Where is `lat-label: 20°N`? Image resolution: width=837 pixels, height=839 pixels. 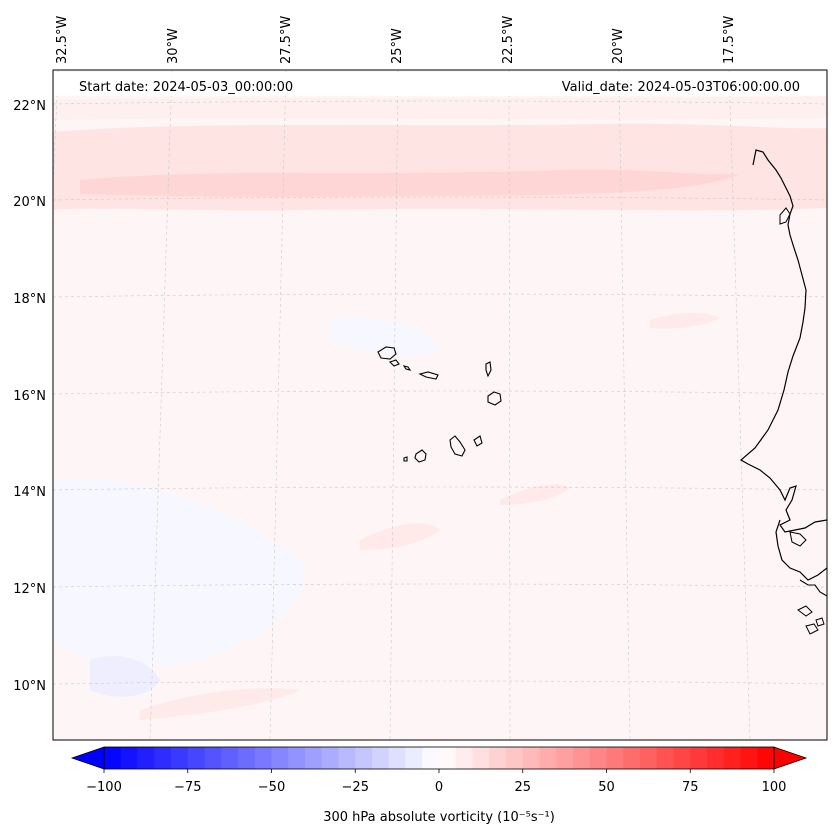
lat-label: 20°N is located at coordinates (29, 202).